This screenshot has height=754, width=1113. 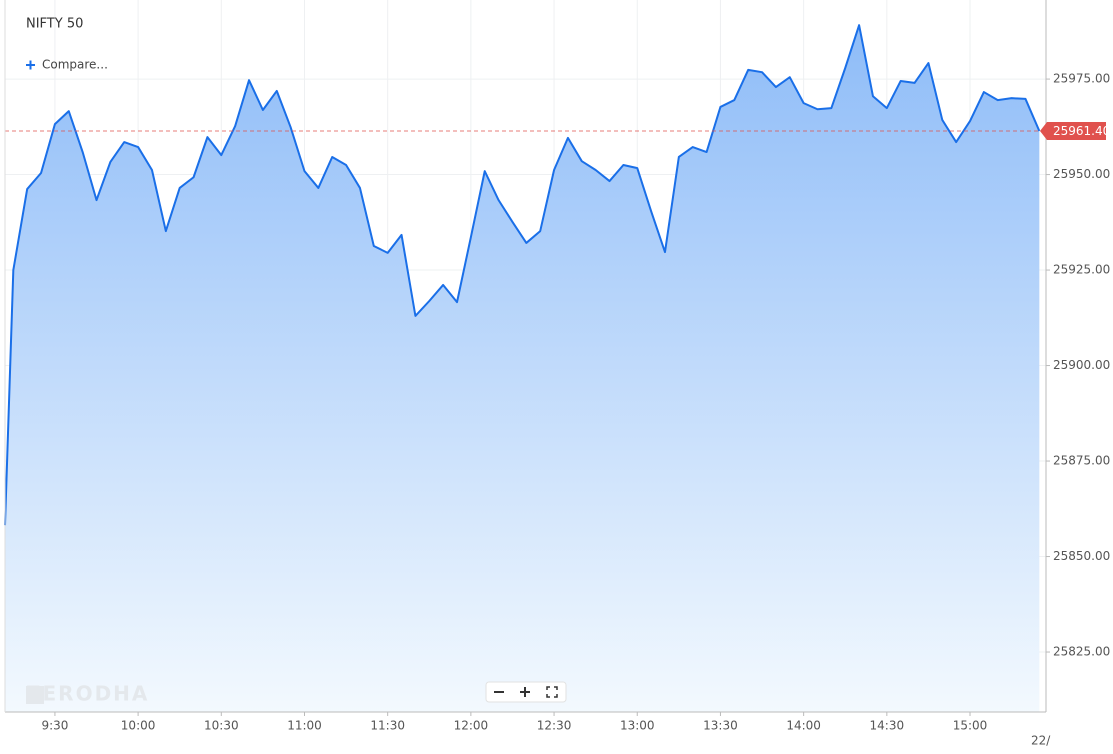 What do you see at coordinates (54, 24) in the screenshot?
I see `chart-title: NIFTY 50` at bounding box center [54, 24].